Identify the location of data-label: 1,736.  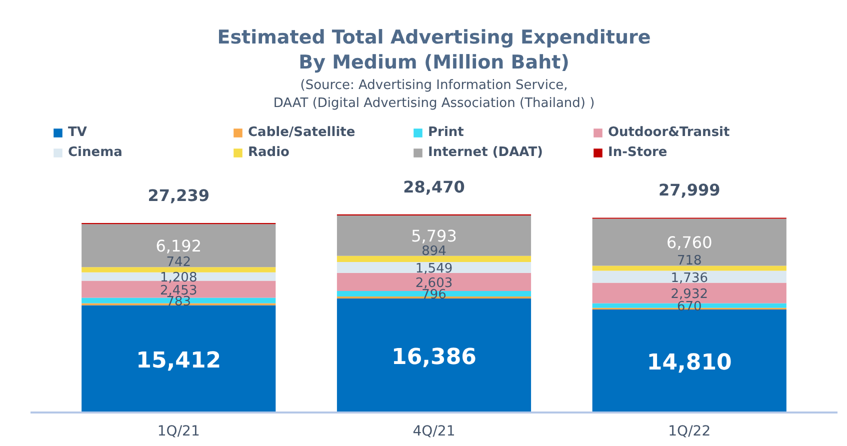
(689, 278).